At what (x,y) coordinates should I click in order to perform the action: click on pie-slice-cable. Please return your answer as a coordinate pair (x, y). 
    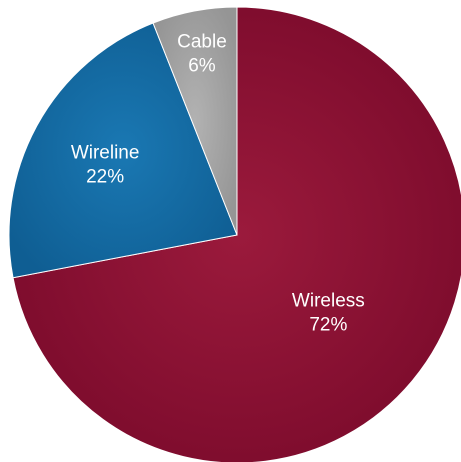
    Looking at the image, I should click on (195, 121).